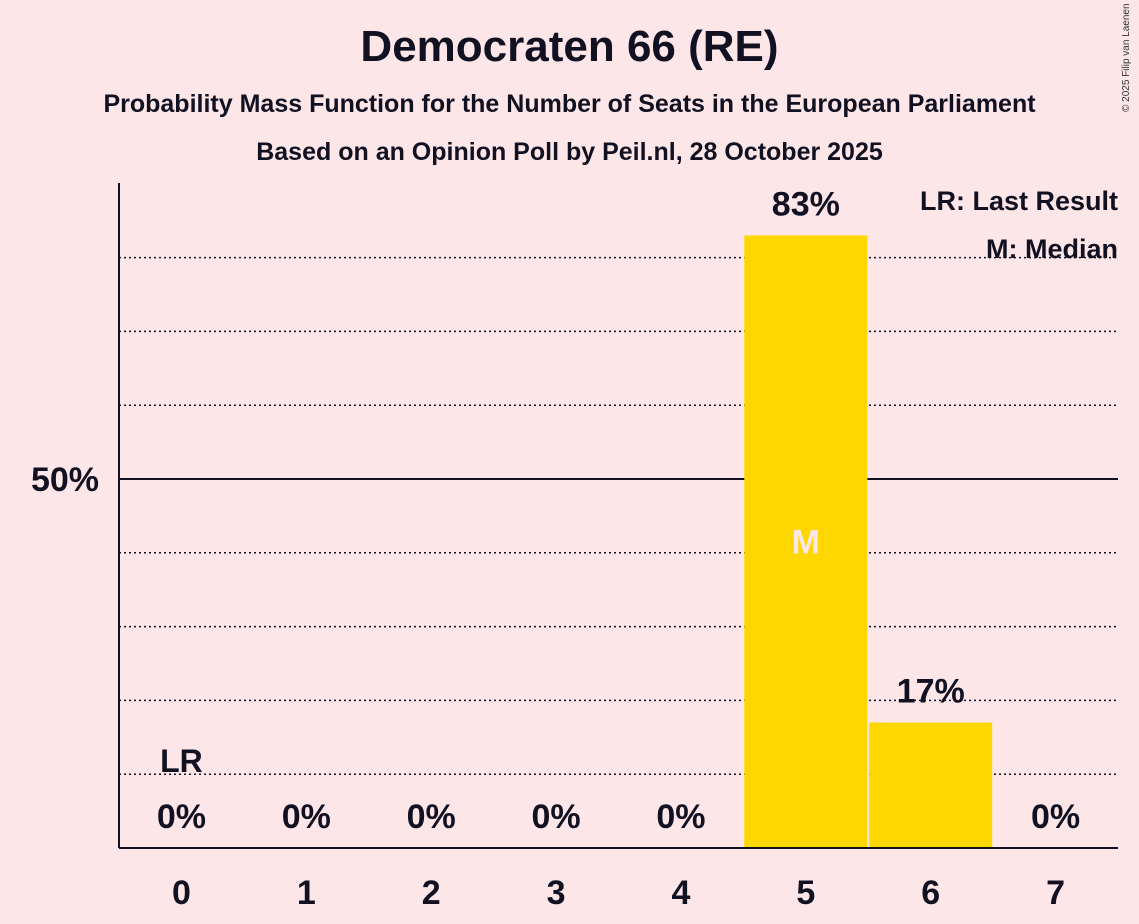 The image size is (1139, 924). What do you see at coordinates (1055, 893) in the screenshot?
I see `x-tick-label: 7` at bounding box center [1055, 893].